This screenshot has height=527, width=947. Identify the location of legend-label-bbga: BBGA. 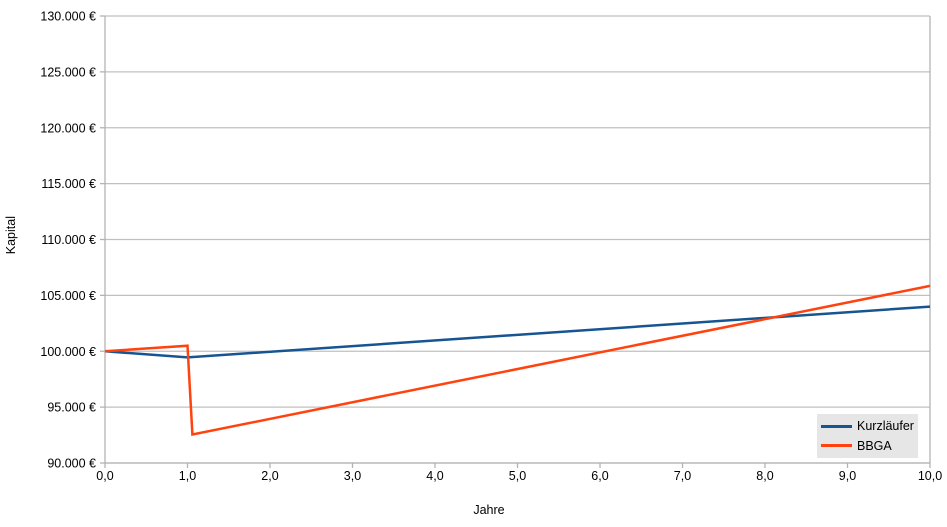
(874, 445).